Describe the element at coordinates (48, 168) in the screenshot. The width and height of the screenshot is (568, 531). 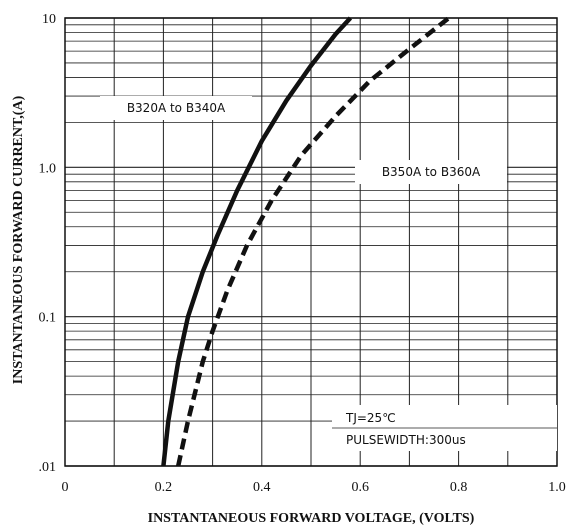
I see `y-tick-label: 1.0` at that location.